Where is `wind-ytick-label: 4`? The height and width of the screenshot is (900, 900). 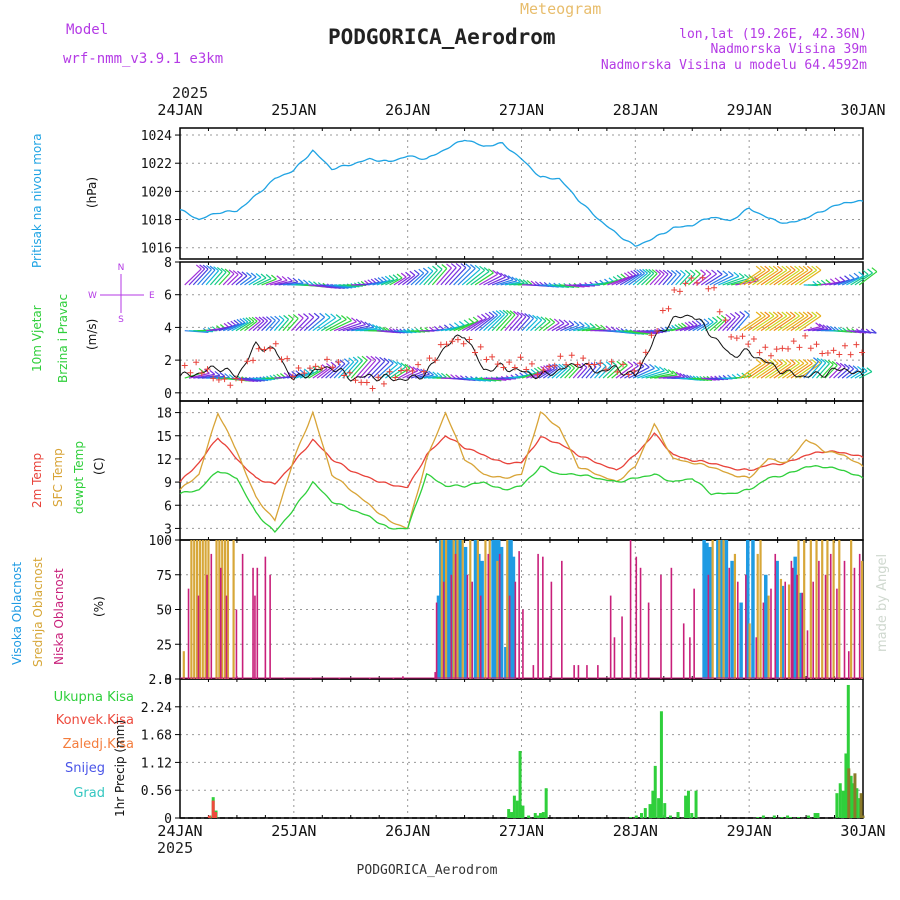
wind-ytick-label: 4 is located at coordinates (168, 328).